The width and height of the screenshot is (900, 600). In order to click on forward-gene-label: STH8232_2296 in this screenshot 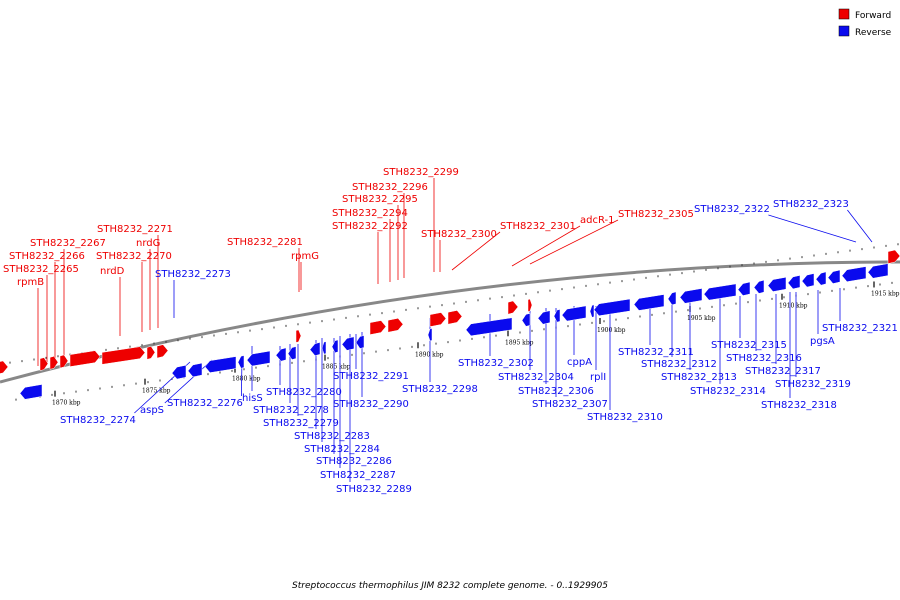, I will do `click(390, 187)`.